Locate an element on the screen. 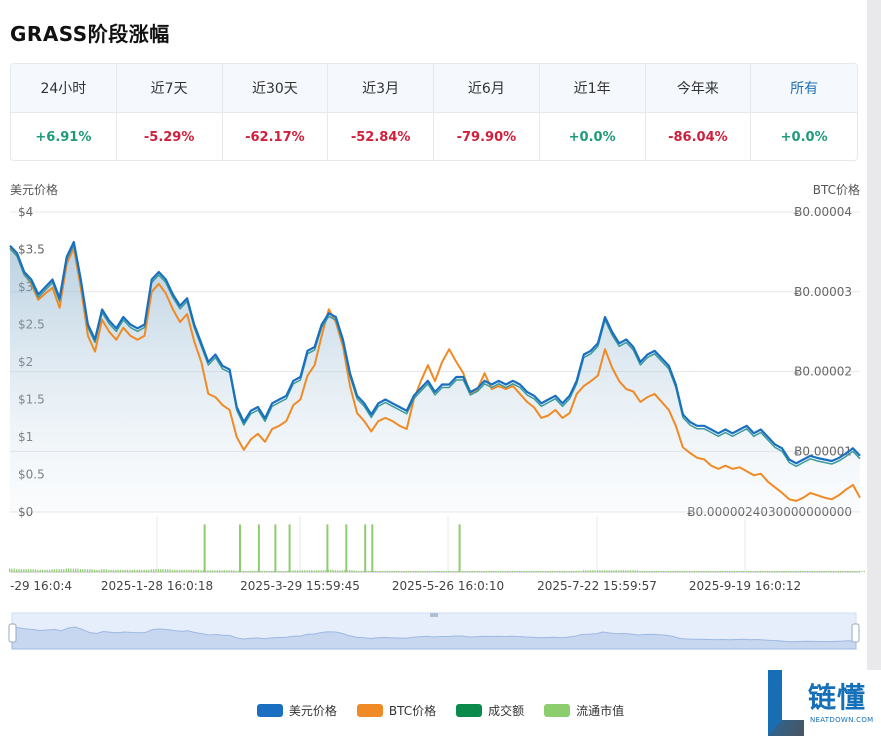  volume-bars is located at coordinates (437, 544).